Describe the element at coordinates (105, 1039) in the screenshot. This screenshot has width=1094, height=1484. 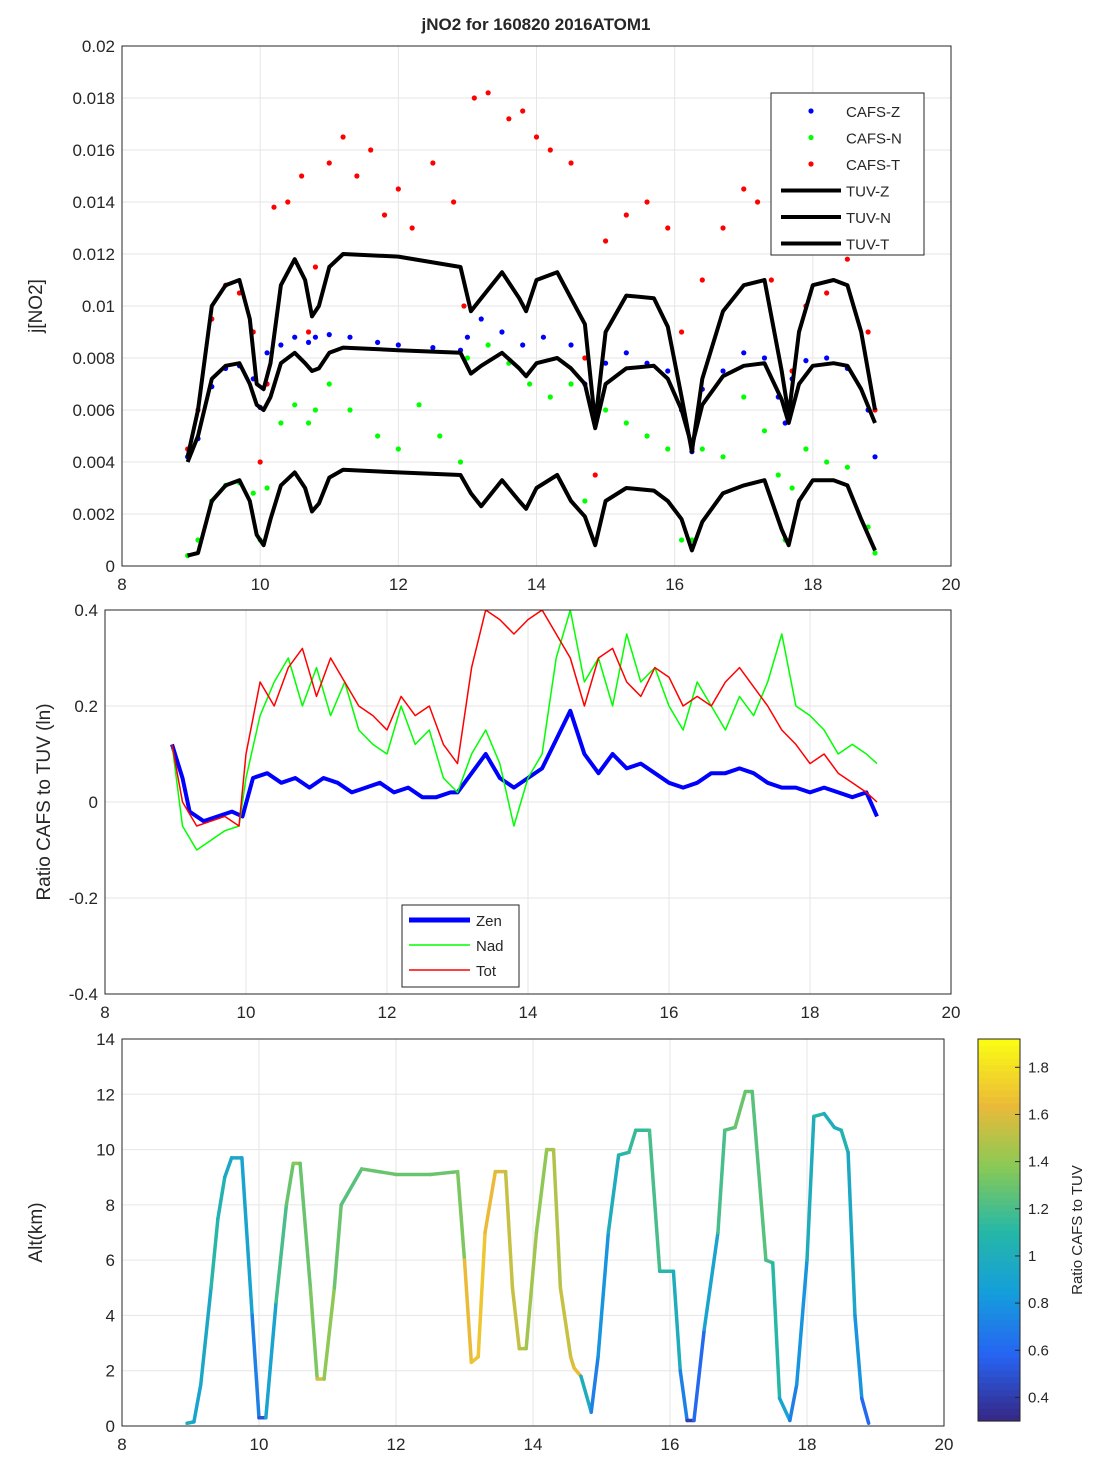
I see `y-tick-label: 14` at that location.